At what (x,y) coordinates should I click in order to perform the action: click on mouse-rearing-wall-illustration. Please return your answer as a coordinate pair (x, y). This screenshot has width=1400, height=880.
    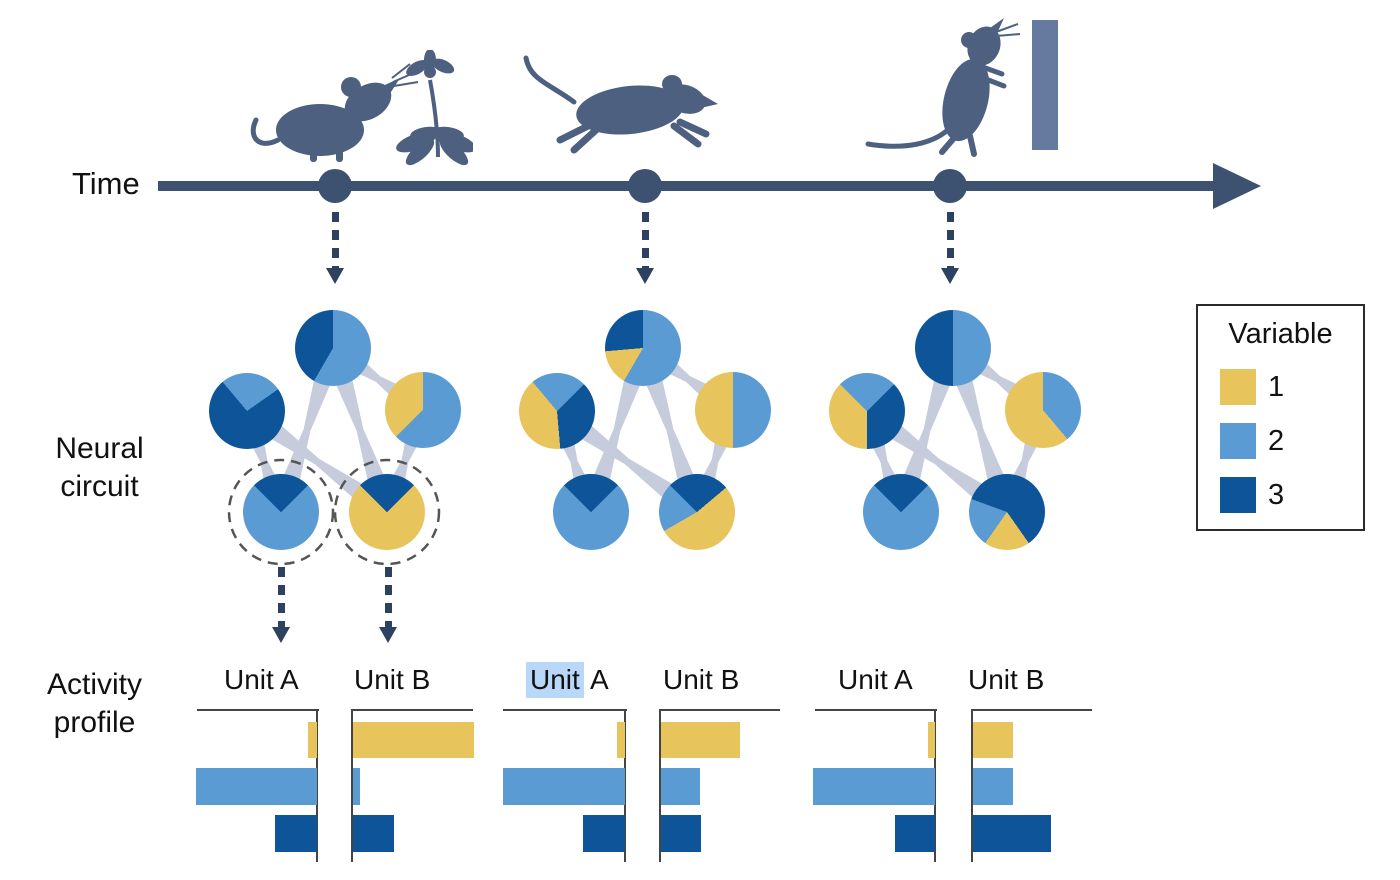
    Looking at the image, I should click on (961, 87).